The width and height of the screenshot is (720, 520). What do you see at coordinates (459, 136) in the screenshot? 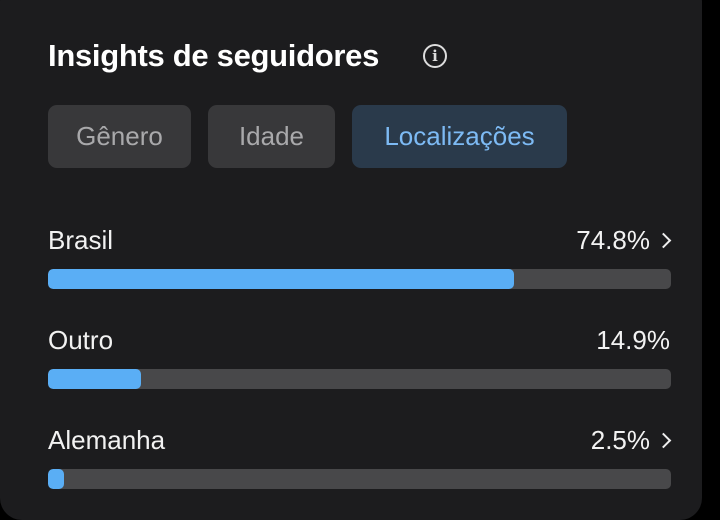
I see `tab-selected: Localizações` at bounding box center [459, 136].